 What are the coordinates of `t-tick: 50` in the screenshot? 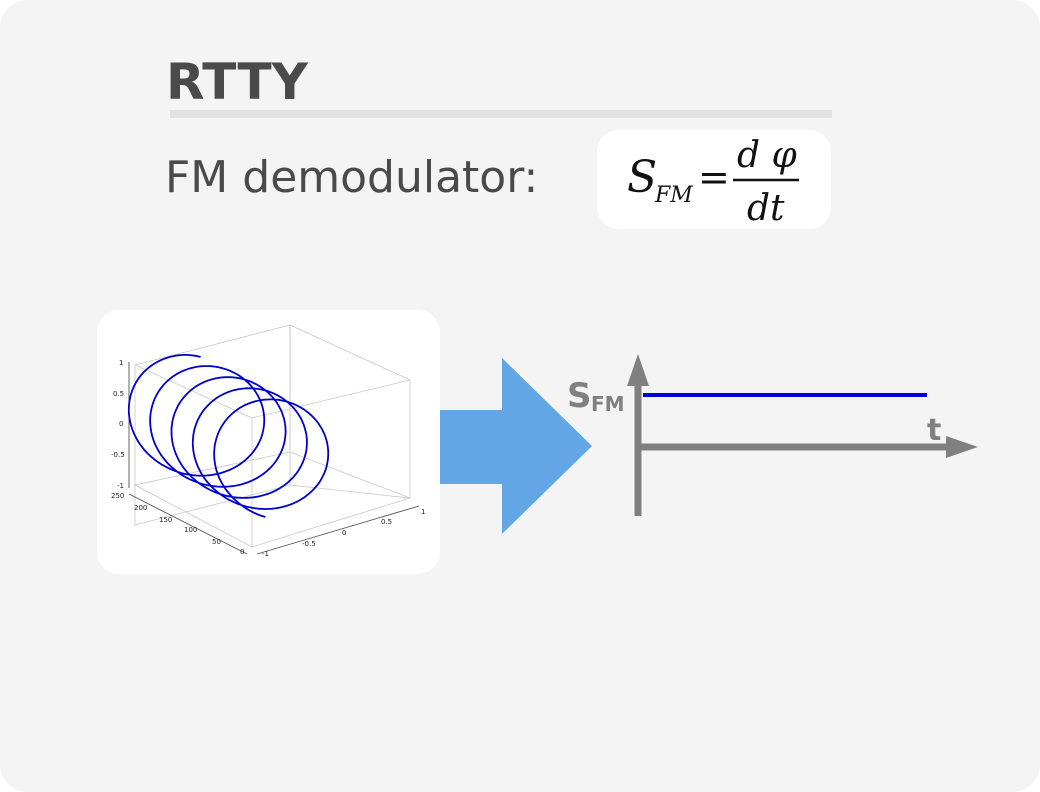 It's located at (216, 542).